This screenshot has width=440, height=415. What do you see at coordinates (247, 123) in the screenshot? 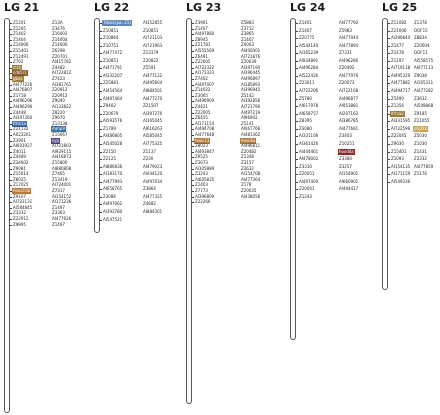
I see `marker-label: Z5141` at bounding box center [247, 123].